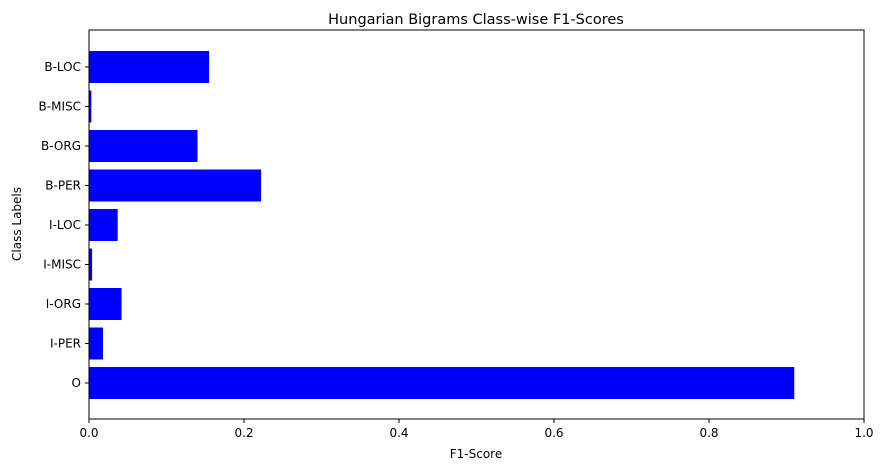 This screenshot has width=884, height=470. What do you see at coordinates (553, 433) in the screenshot?
I see `x-tick-label-3: 0.6` at bounding box center [553, 433].